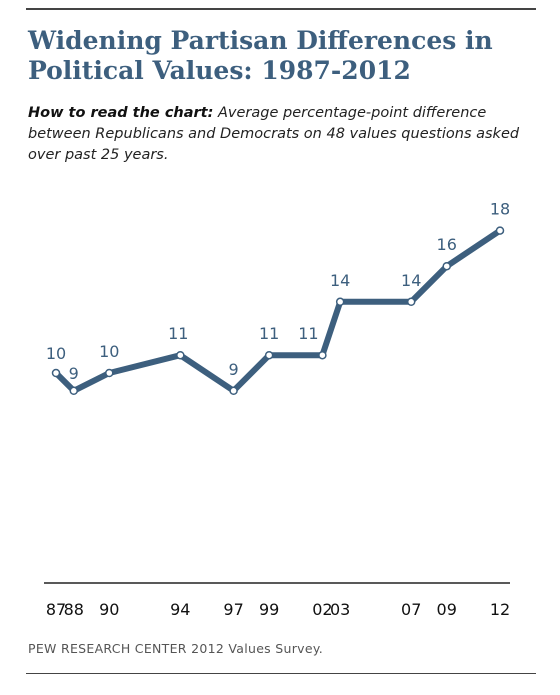 The height and width of the screenshot is (695, 560). I want to click on x-tick-label: 88, so click(74, 609).